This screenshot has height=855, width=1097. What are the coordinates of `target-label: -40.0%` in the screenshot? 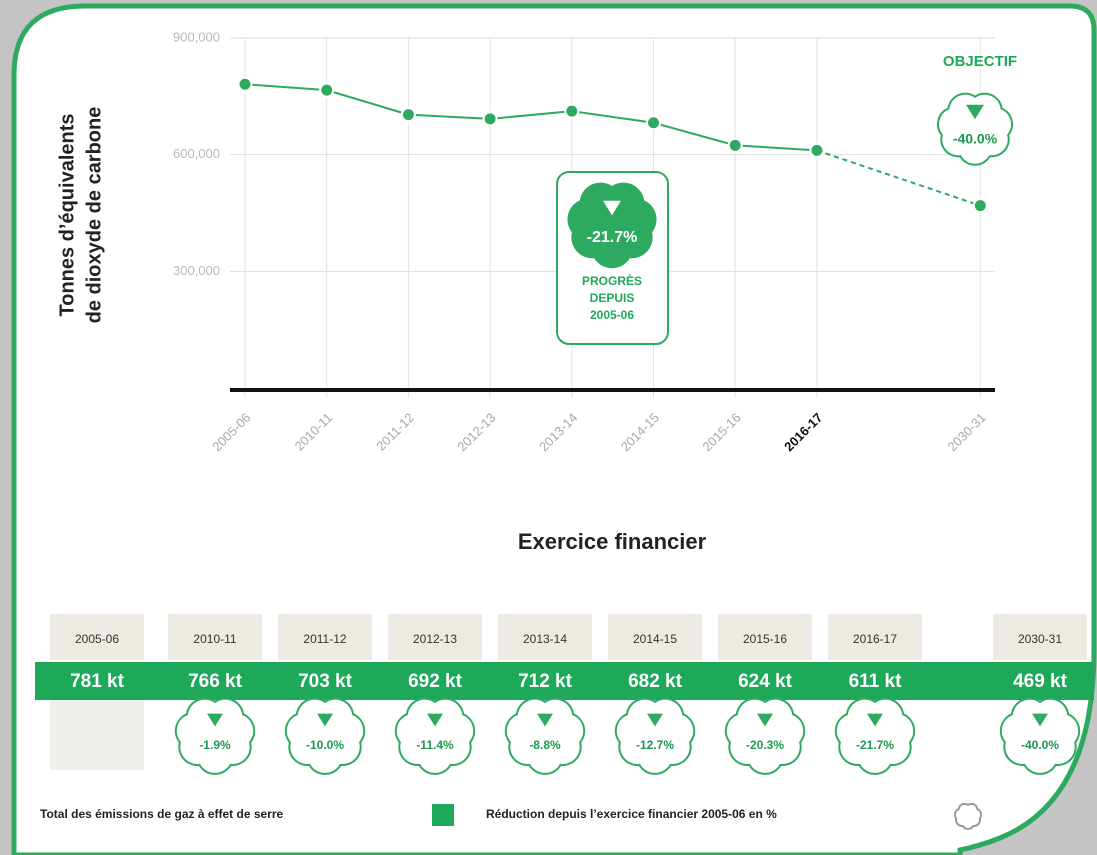 It's located at (975, 139).